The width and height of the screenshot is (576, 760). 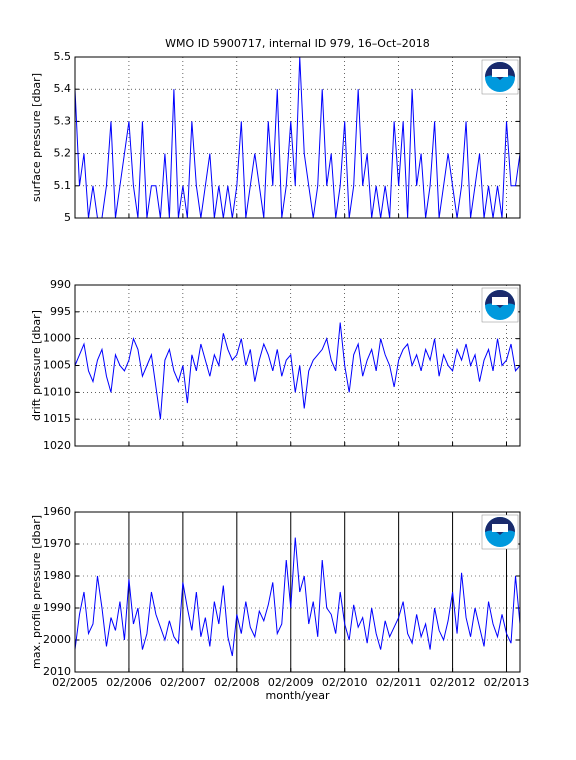 I want to click on y-tick-label: 5, so click(x=67, y=217).